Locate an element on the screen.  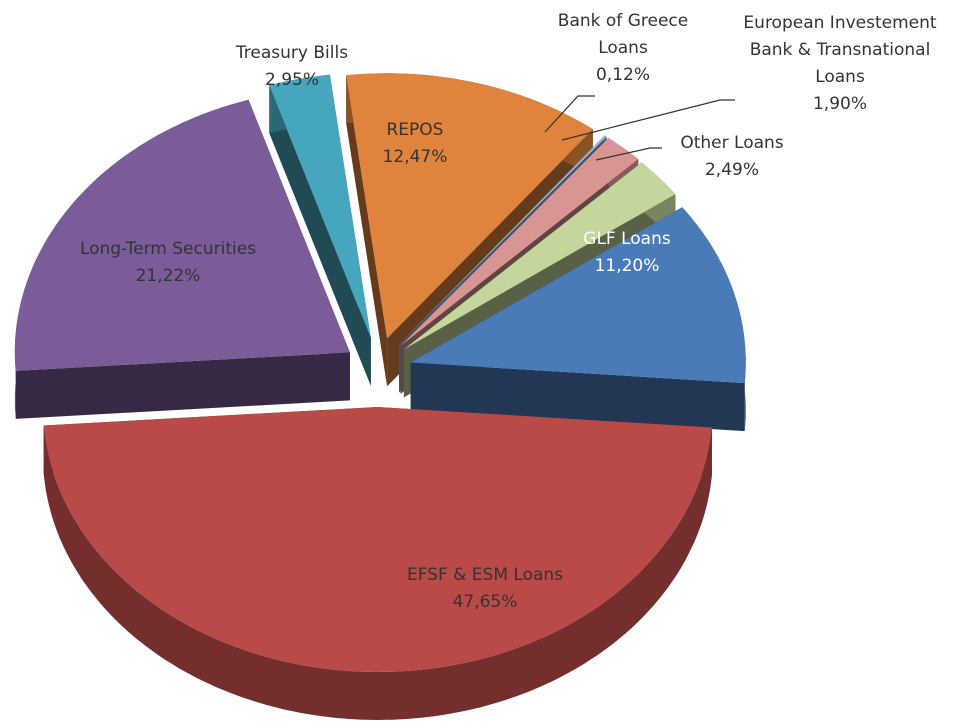
category-label: GLF Loans is located at coordinates (627, 239).